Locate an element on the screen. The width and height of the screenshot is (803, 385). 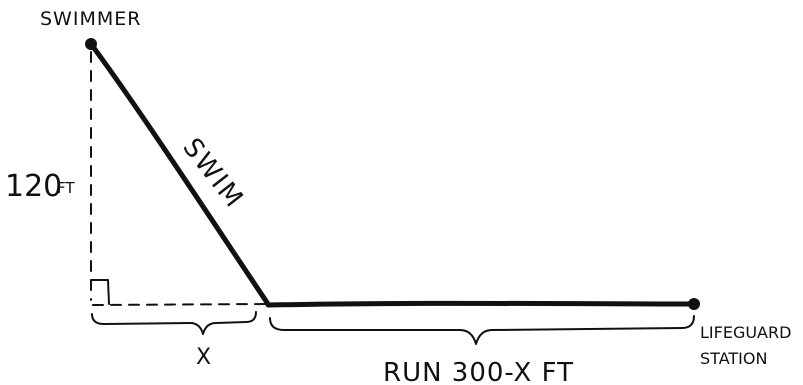
height-unit-label: FT is located at coordinates (66, 188).